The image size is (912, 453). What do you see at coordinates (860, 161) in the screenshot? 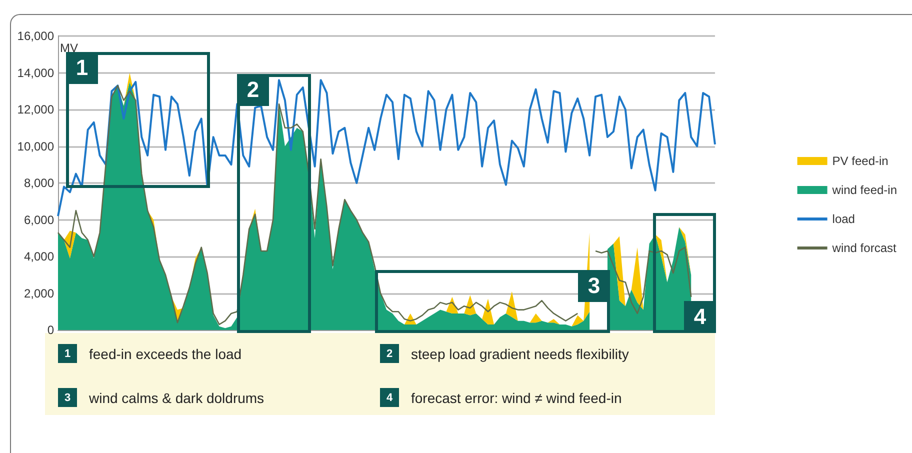
I see `legend-label: PV feed-in` at bounding box center [860, 161].